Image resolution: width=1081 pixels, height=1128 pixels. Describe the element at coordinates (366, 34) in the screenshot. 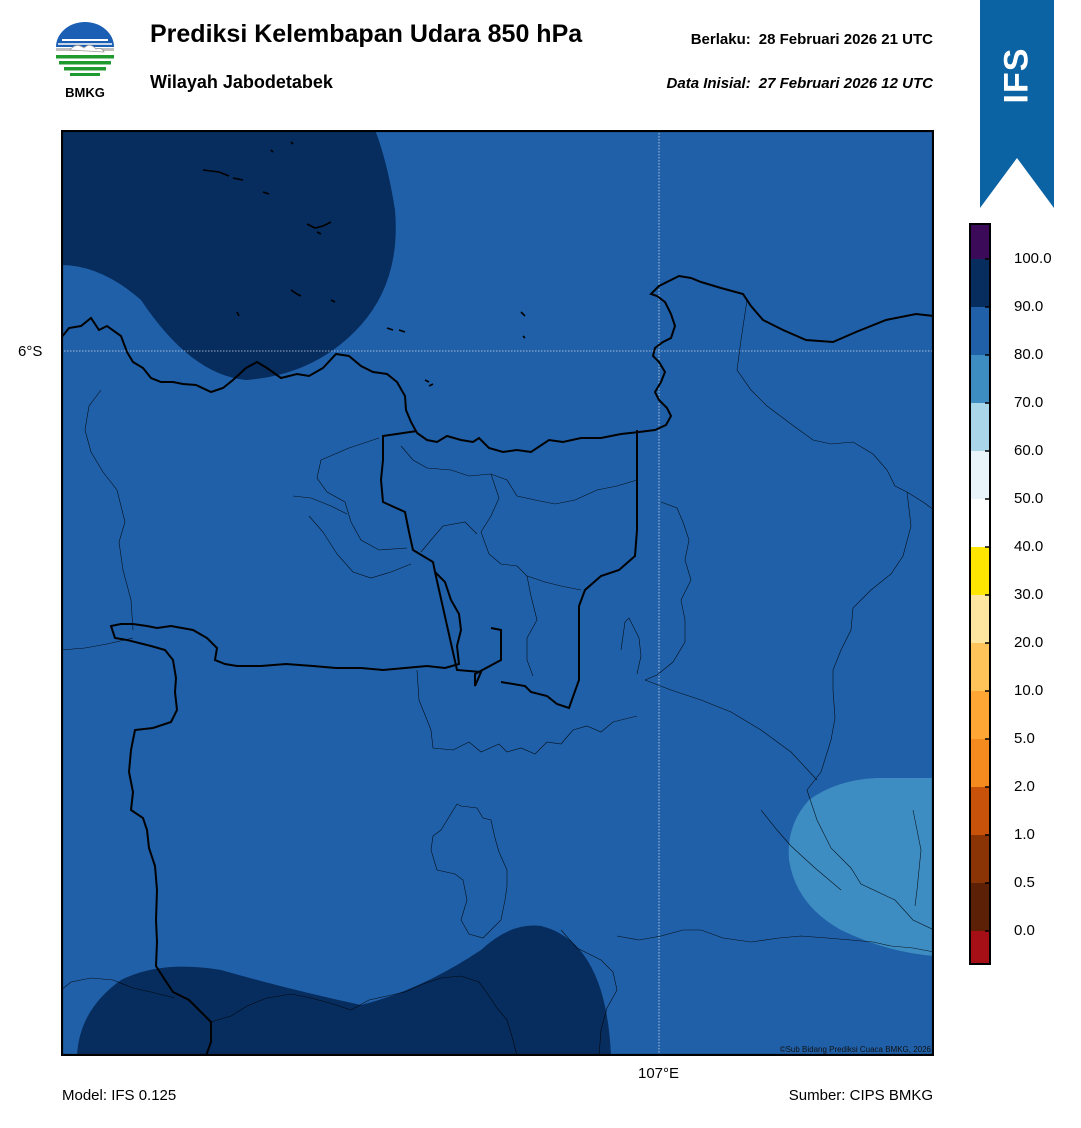

I see `map-title: Prediksi Kelembapan Udara 850 hPa` at that location.